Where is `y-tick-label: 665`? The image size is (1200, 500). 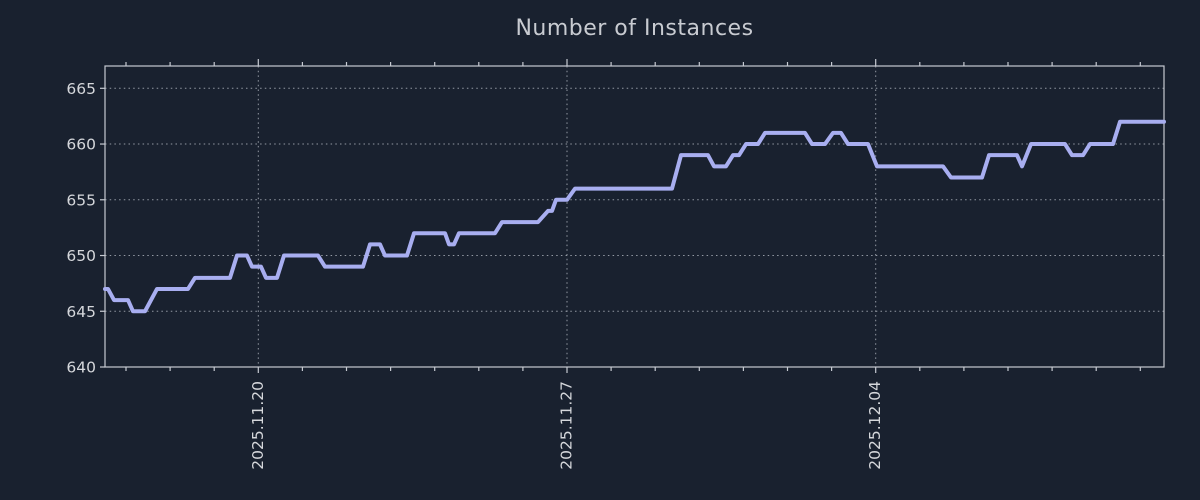 y-tick-label: 665 is located at coordinates (81, 89).